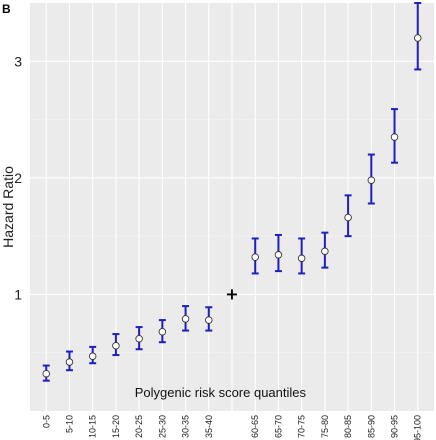 The image size is (436, 440). I want to click on x-tick-label: 80-85, so click(348, 426).